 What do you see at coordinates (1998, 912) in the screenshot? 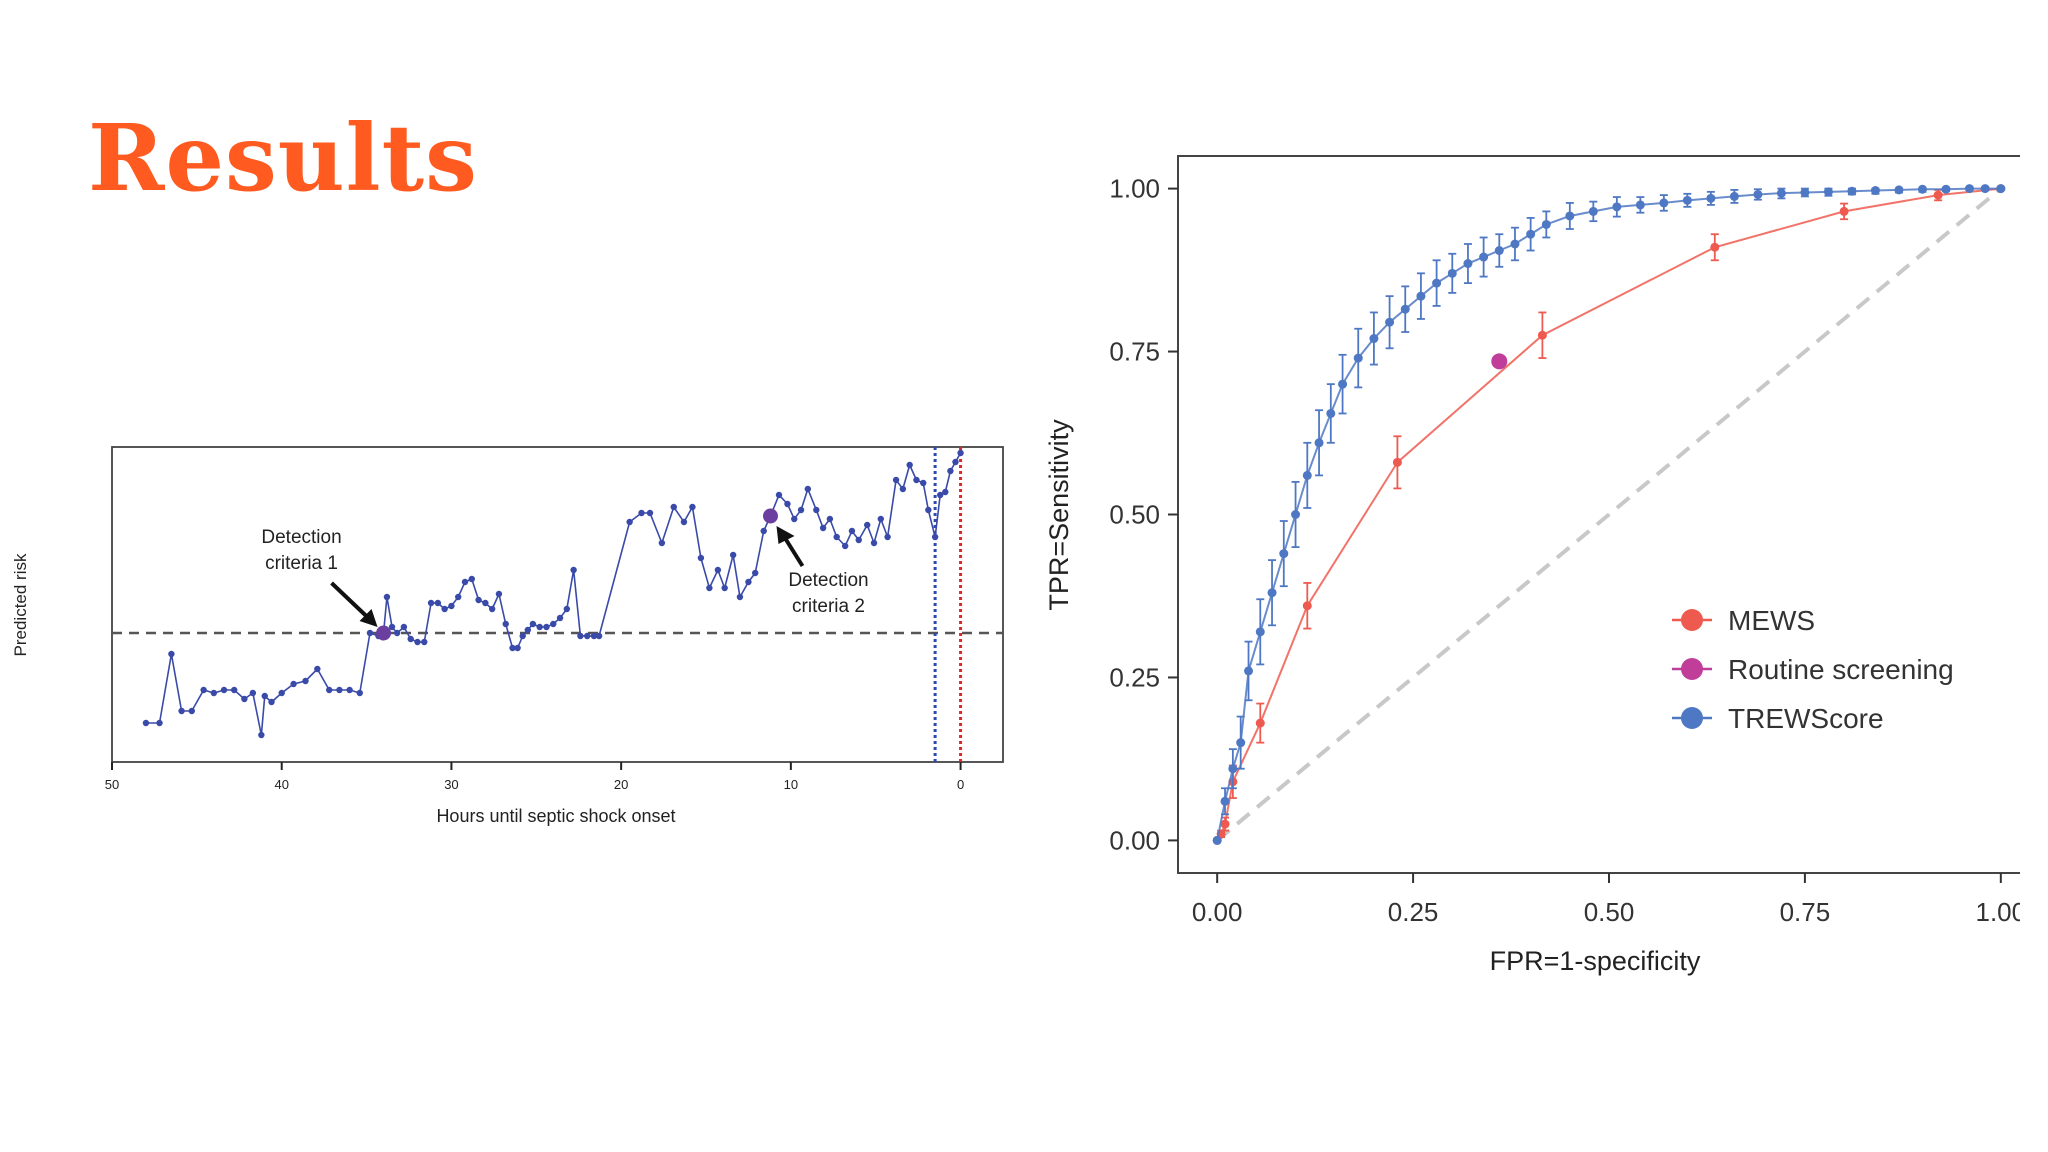
I see `x-tick-label: 1.00` at bounding box center [1998, 912].